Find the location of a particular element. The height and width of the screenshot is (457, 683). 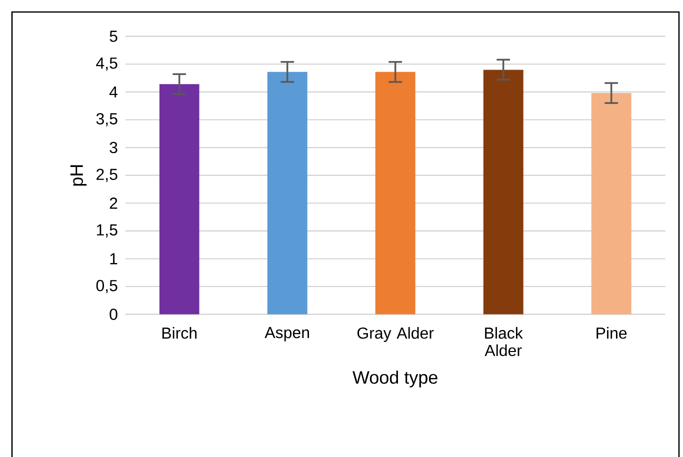

x-tick-label: Birch is located at coordinates (179, 333).